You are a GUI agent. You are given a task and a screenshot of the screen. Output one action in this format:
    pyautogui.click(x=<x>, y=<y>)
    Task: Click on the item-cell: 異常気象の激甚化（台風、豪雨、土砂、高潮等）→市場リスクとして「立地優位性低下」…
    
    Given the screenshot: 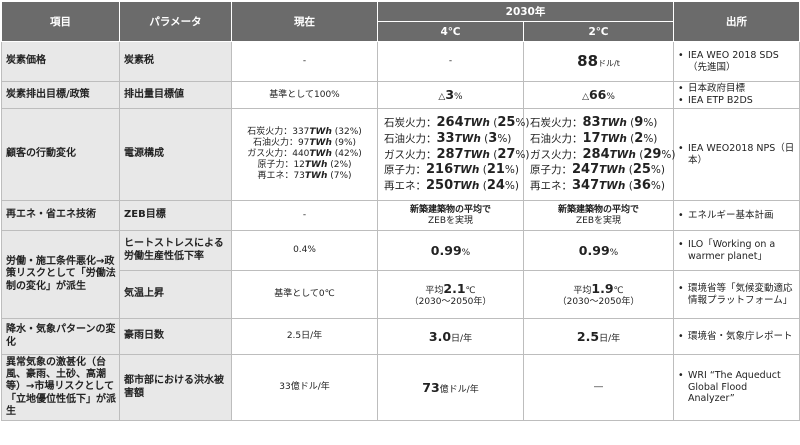 What is the action you would take?
    pyautogui.click(x=60, y=387)
    